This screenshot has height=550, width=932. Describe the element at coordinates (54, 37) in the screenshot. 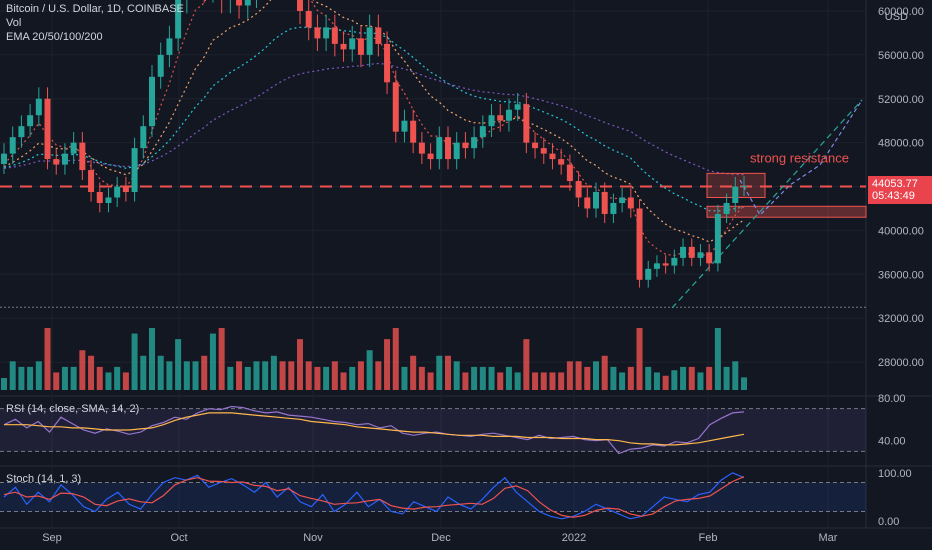

I see `ema-label: EMA 20/50/100/200` at that location.